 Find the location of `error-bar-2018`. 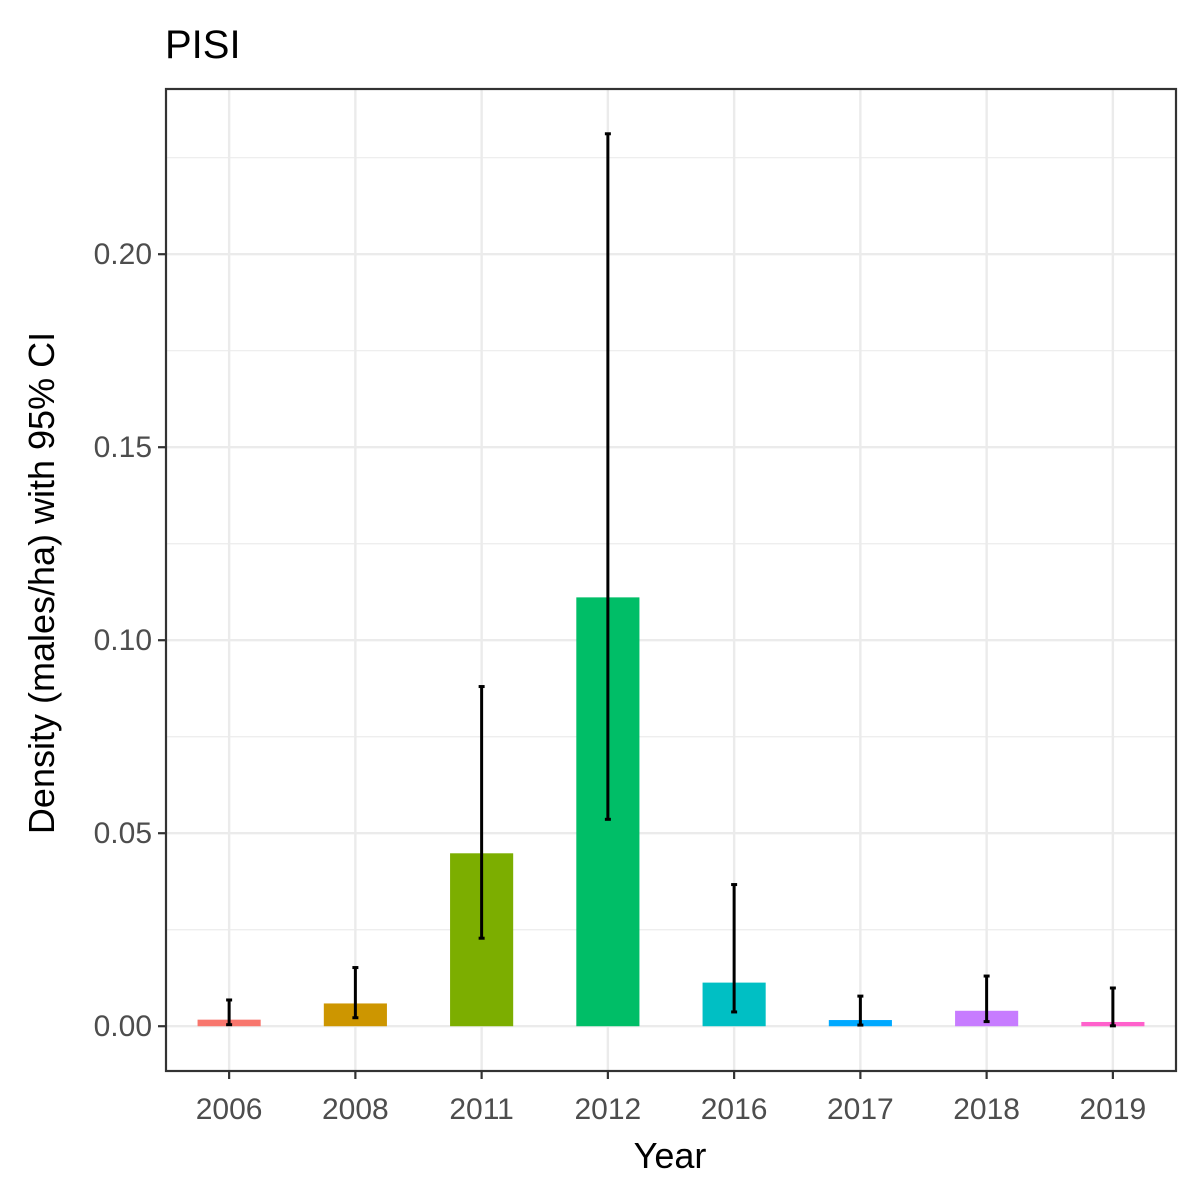

error-bar-2018 is located at coordinates (986, 999).